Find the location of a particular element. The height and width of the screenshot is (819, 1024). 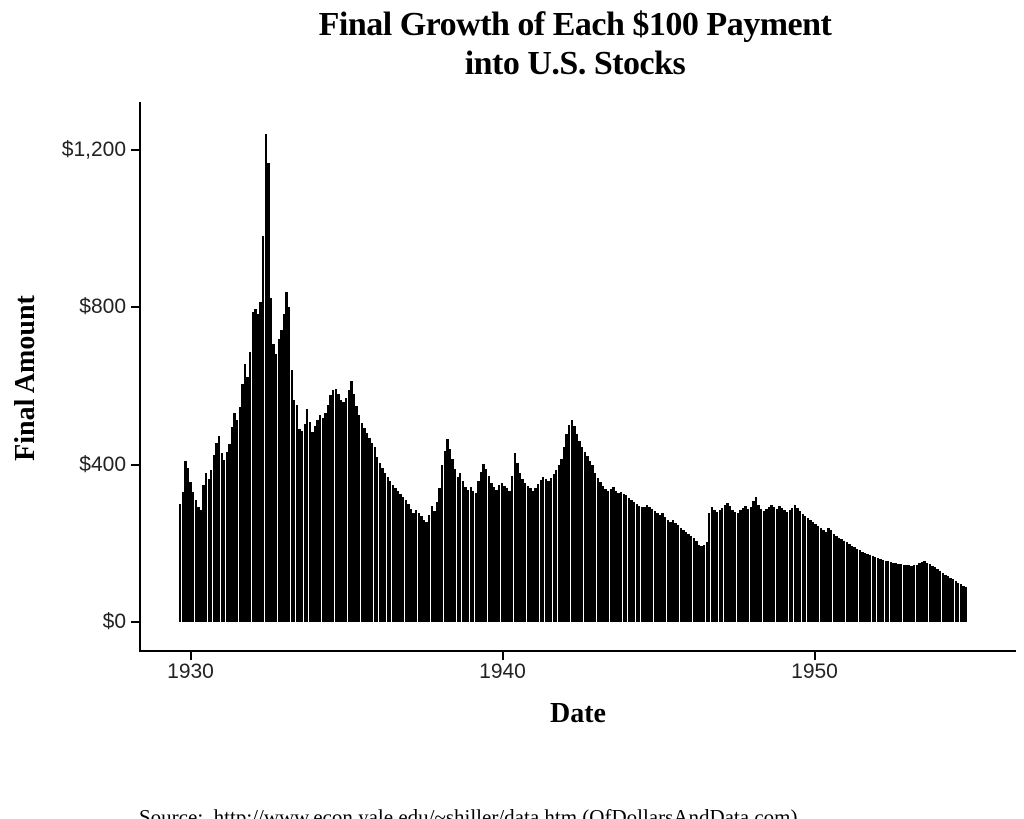

x-tick-mark is located at coordinates (190, 656).